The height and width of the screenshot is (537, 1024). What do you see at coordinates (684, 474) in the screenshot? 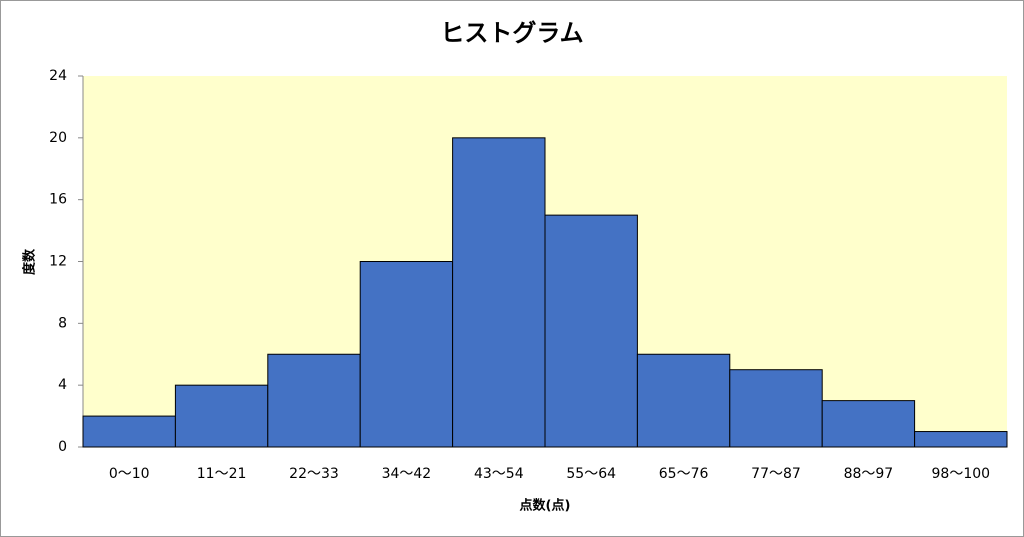
I see `x-tick-label: 65～76` at bounding box center [684, 474].